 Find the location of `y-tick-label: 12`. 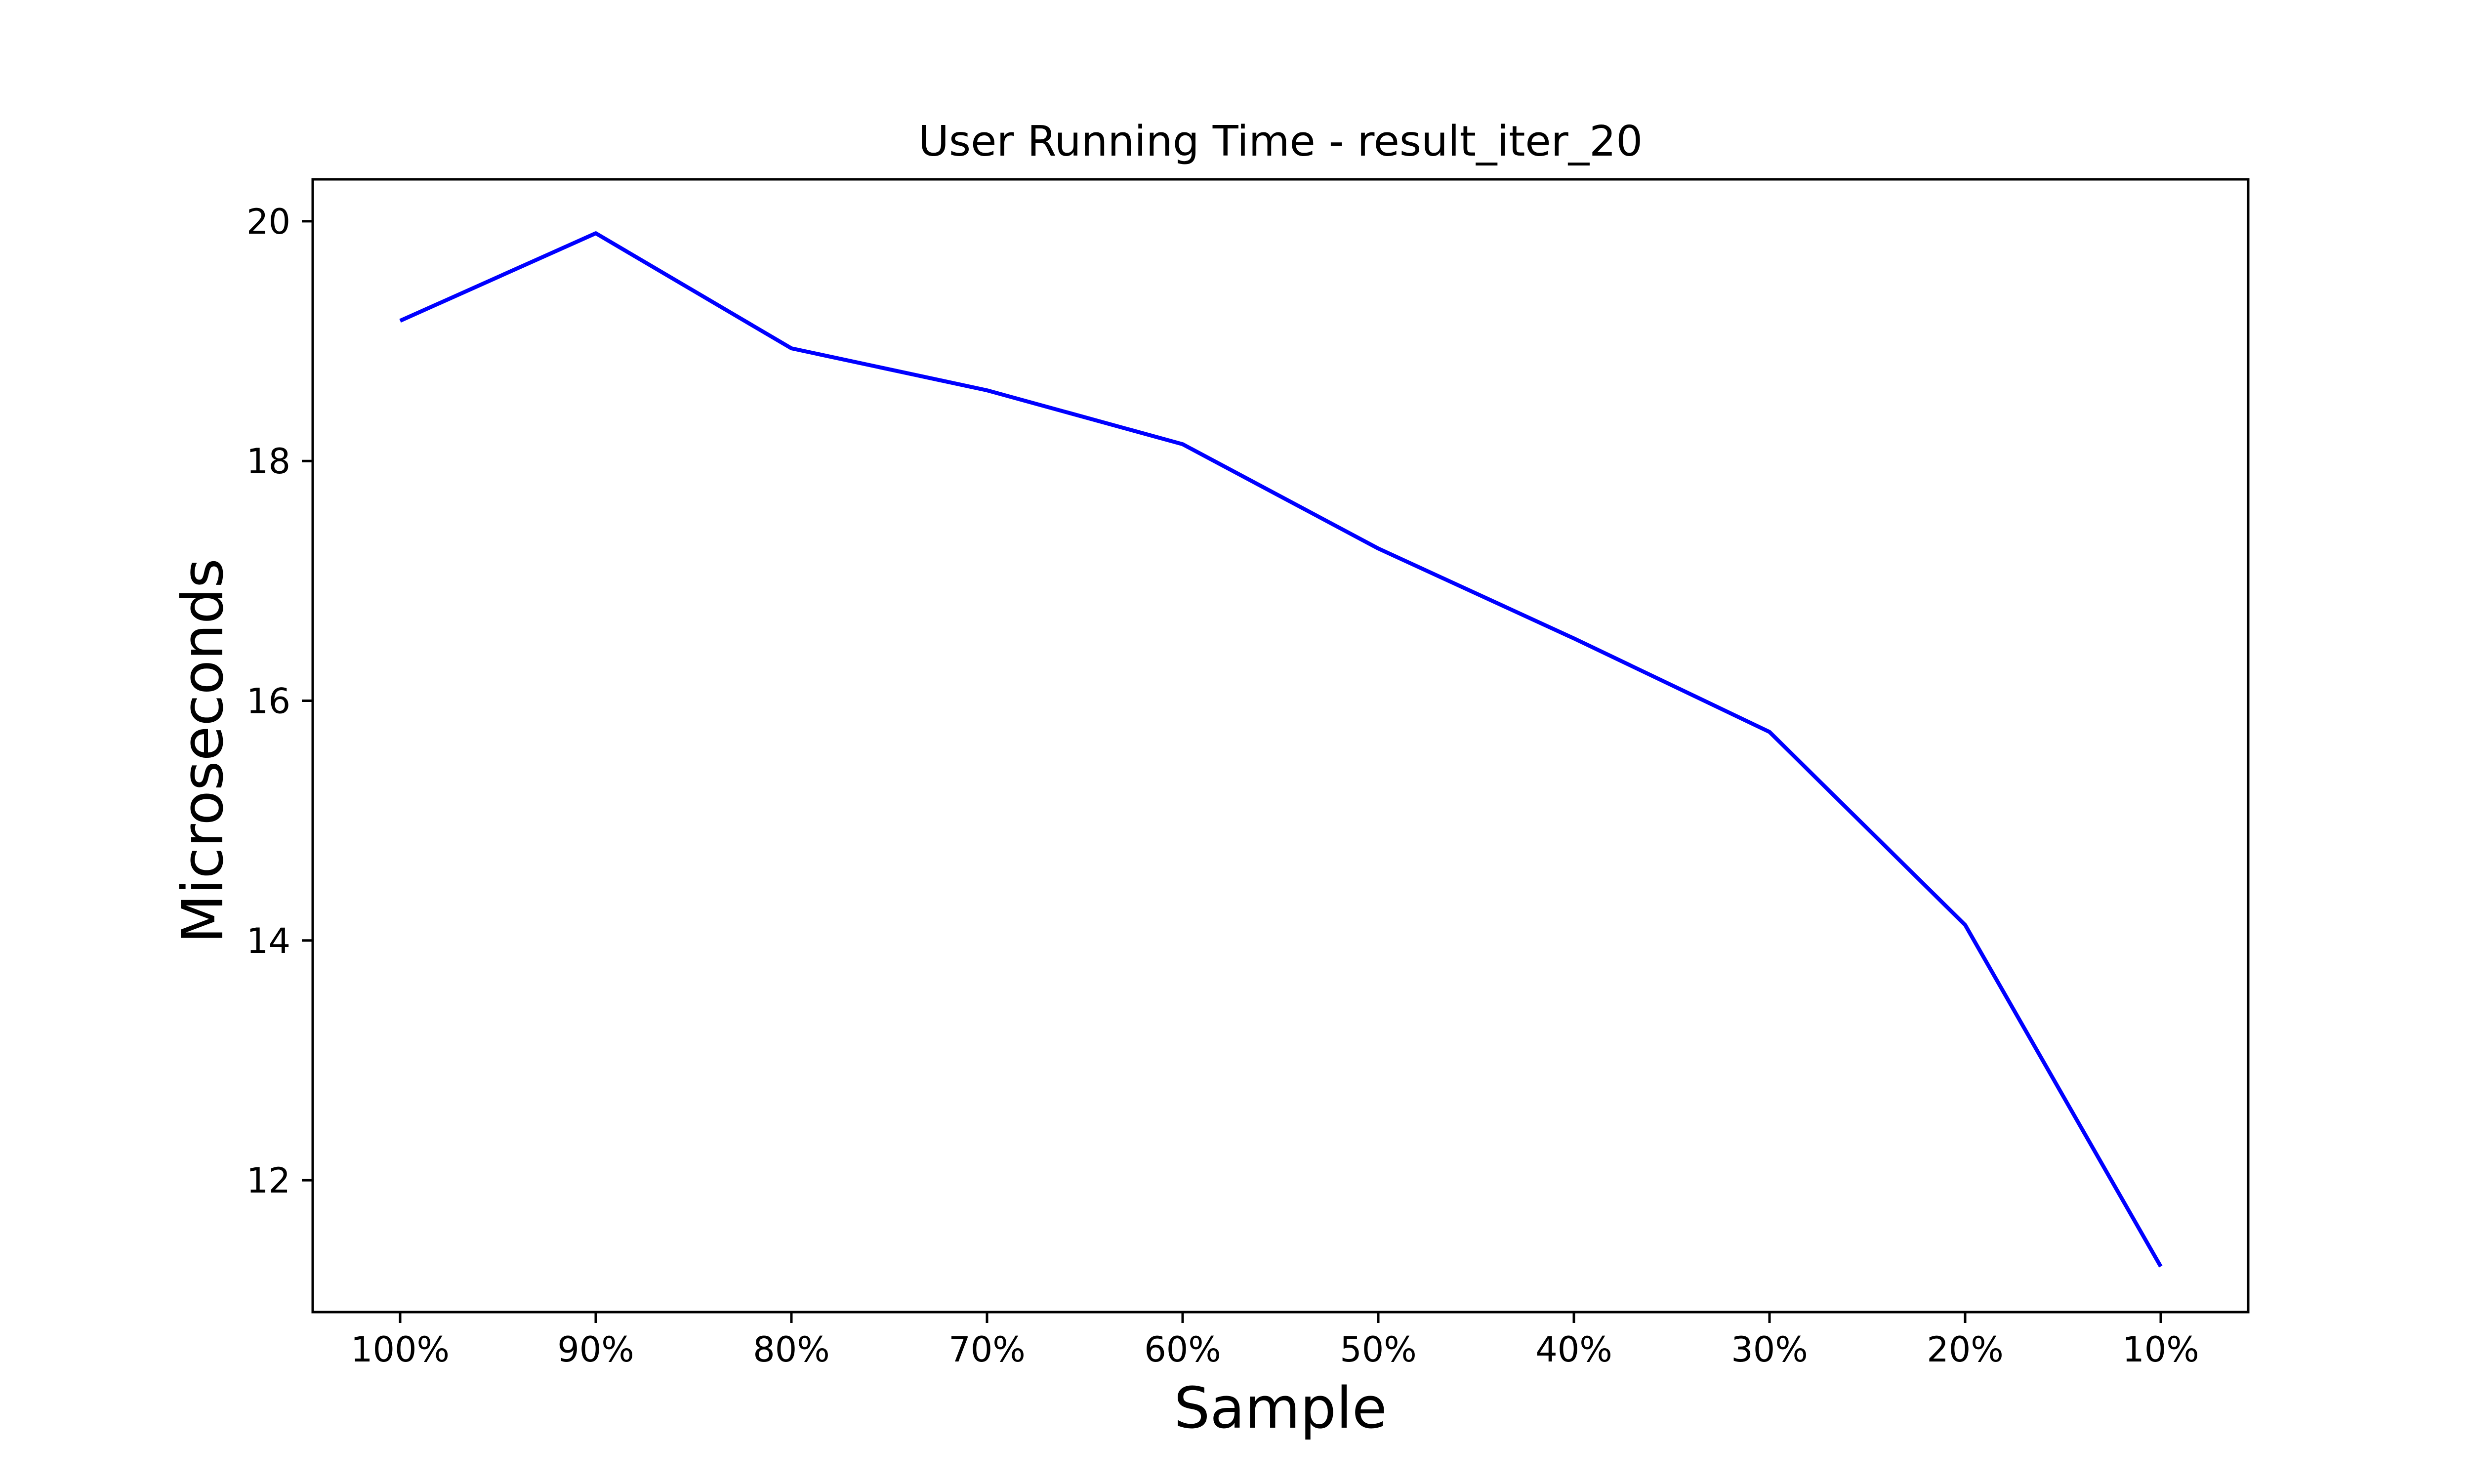

y-tick-label: 12 is located at coordinates (268, 1180).